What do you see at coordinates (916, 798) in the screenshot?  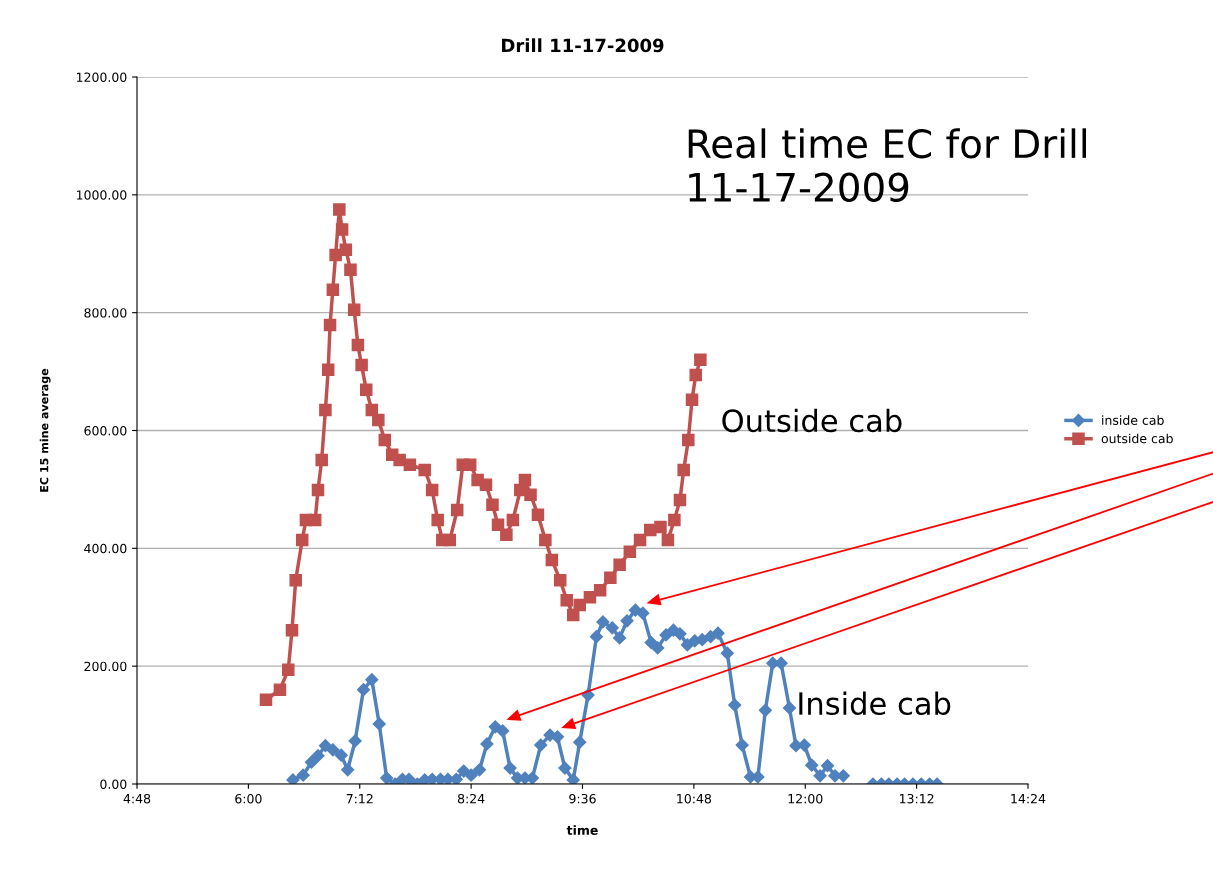 I see `x-tick-label: 13:12` at bounding box center [916, 798].